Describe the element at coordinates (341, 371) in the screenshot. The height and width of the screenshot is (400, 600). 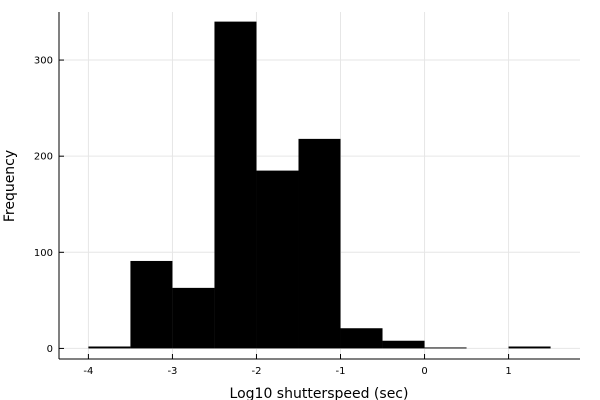
I see `x-tick-label: -1` at that location.